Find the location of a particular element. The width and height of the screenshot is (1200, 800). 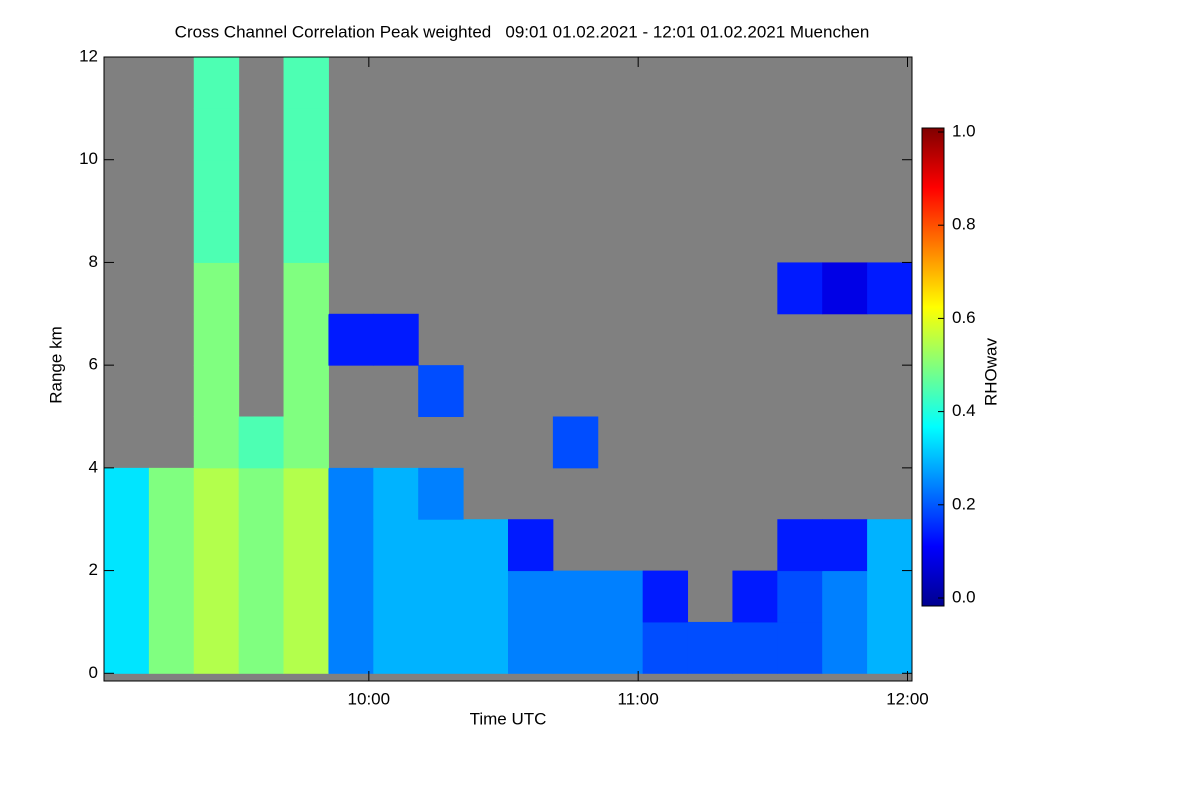

y-tick-label: 12 is located at coordinates (88, 55).